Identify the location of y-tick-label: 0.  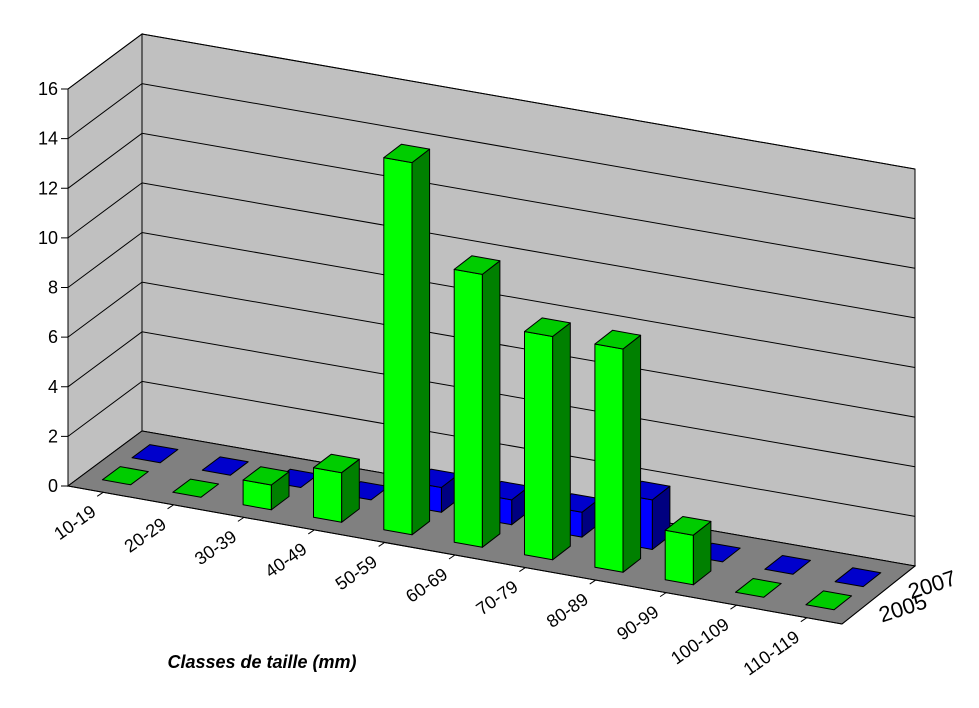
(53, 486).